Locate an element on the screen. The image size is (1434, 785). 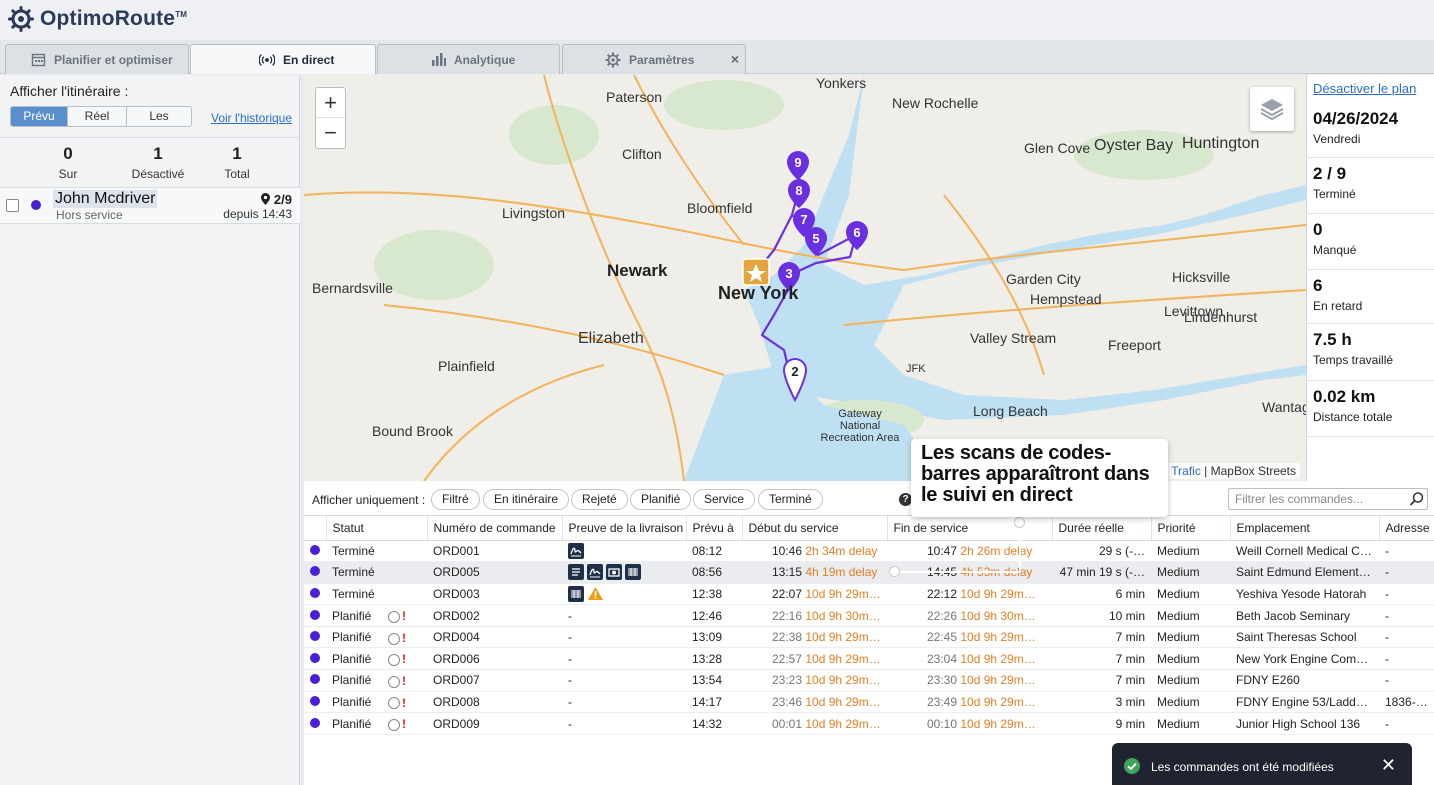
cell-duration: 7 min is located at coordinates (1130, 658).